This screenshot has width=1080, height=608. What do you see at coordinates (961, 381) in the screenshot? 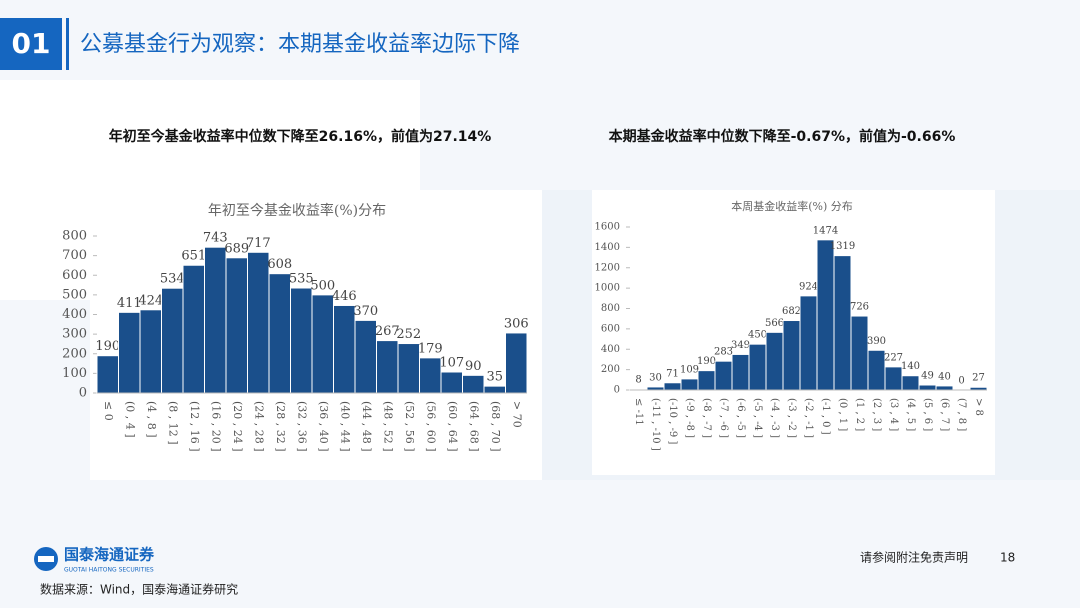
I see `data-label: 0` at bounding box center [961, 381].